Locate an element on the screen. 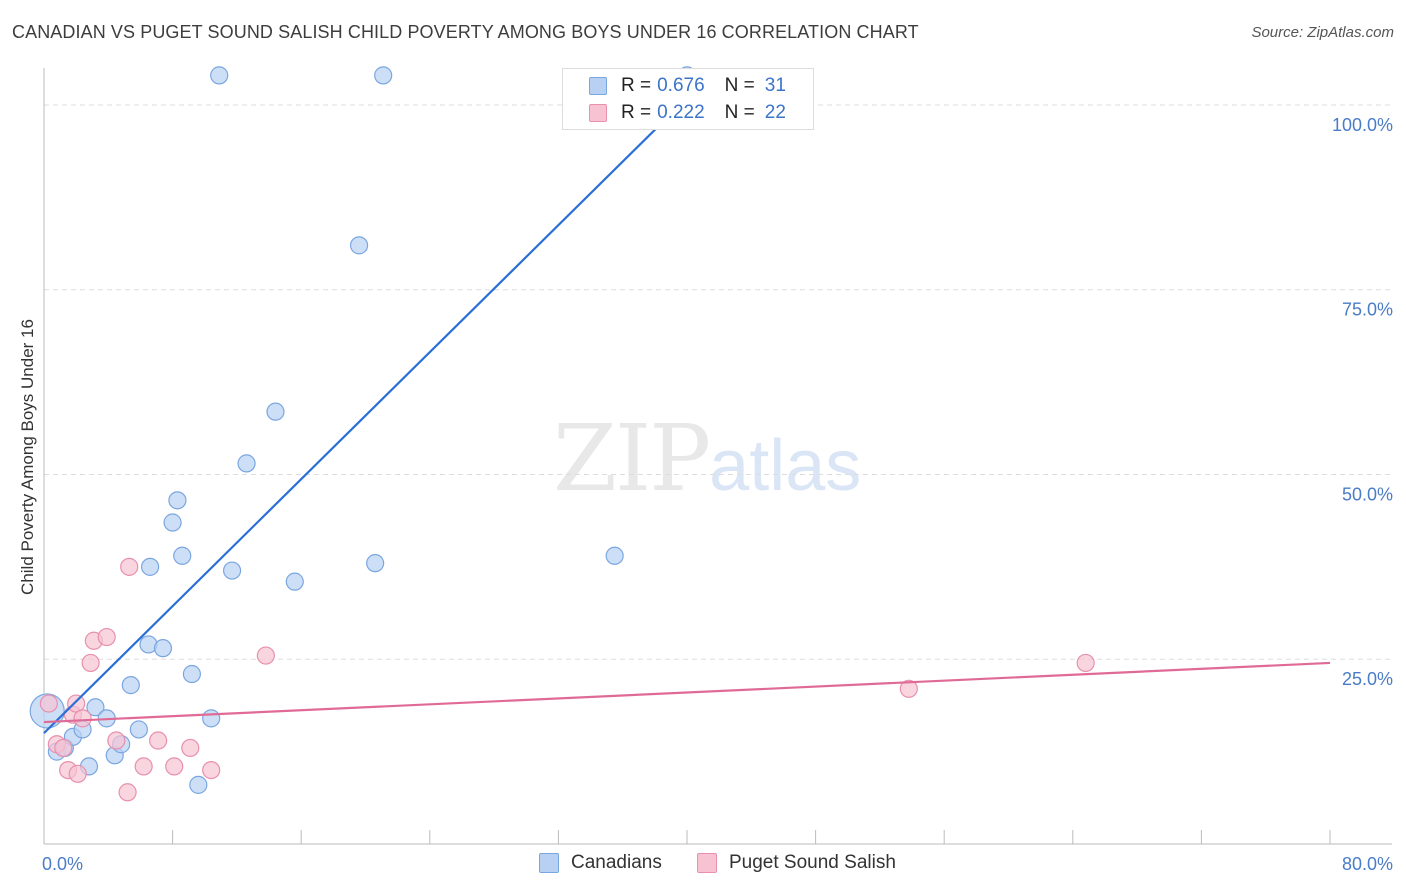  canadians-legend-swatch is located at coordinates (549, 863).